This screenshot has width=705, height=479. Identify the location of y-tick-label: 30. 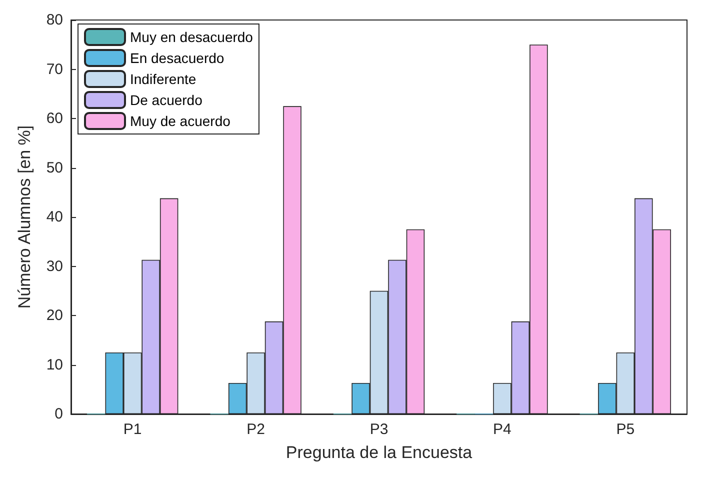
(54, 266).